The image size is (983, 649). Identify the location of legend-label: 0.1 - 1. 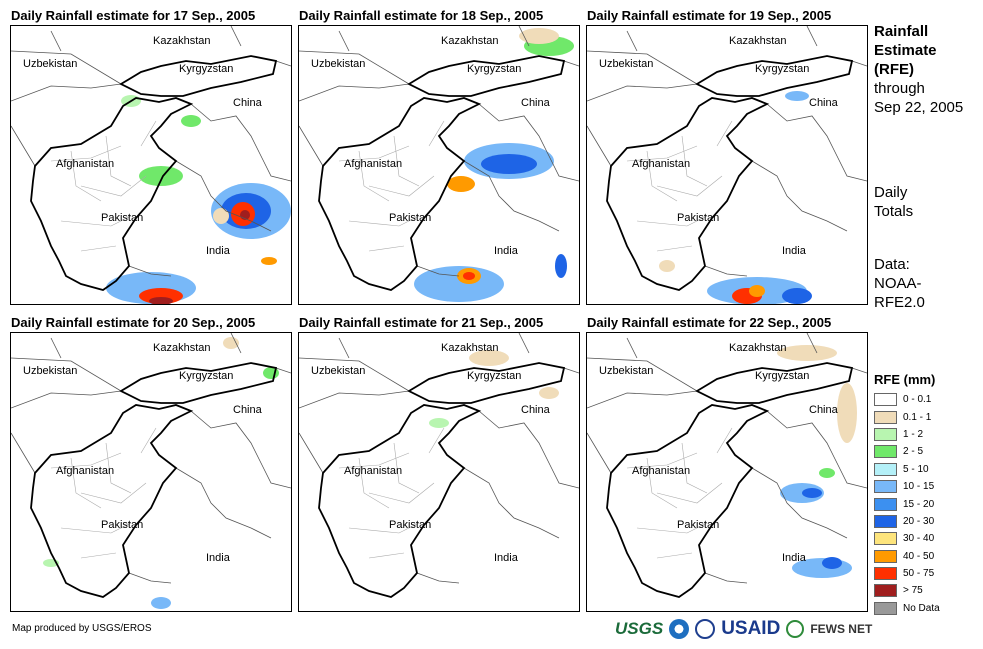
(917, 417).